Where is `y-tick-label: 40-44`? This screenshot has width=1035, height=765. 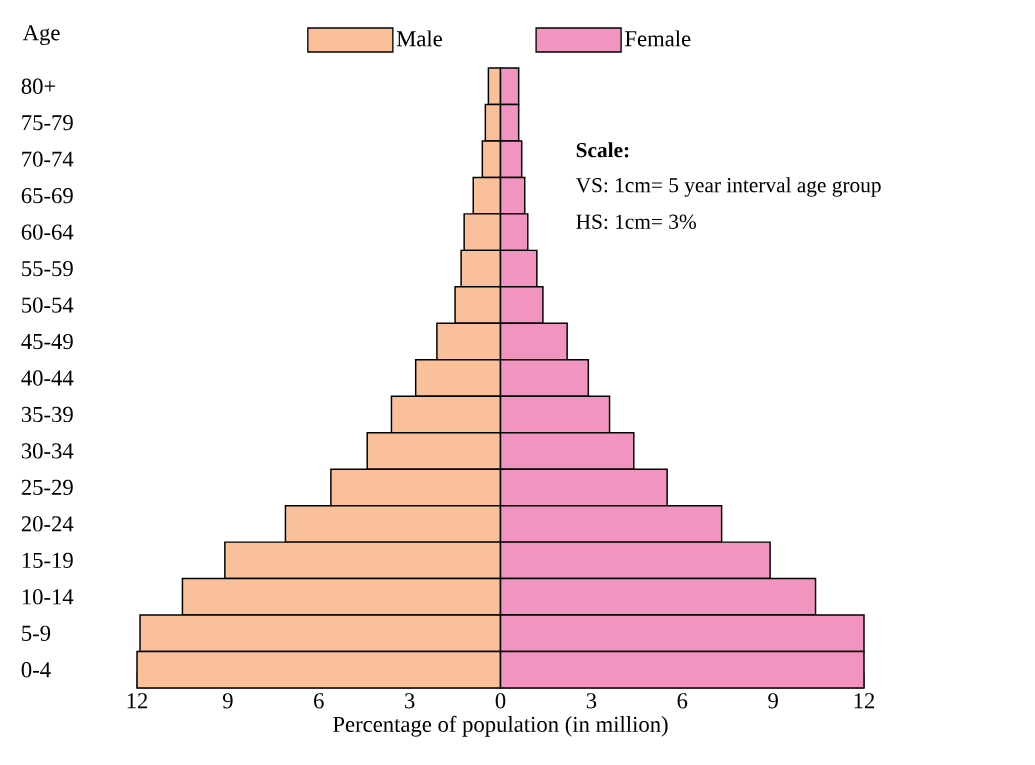
y-tick-label: 40-44 is located at coordinates (47, 378).